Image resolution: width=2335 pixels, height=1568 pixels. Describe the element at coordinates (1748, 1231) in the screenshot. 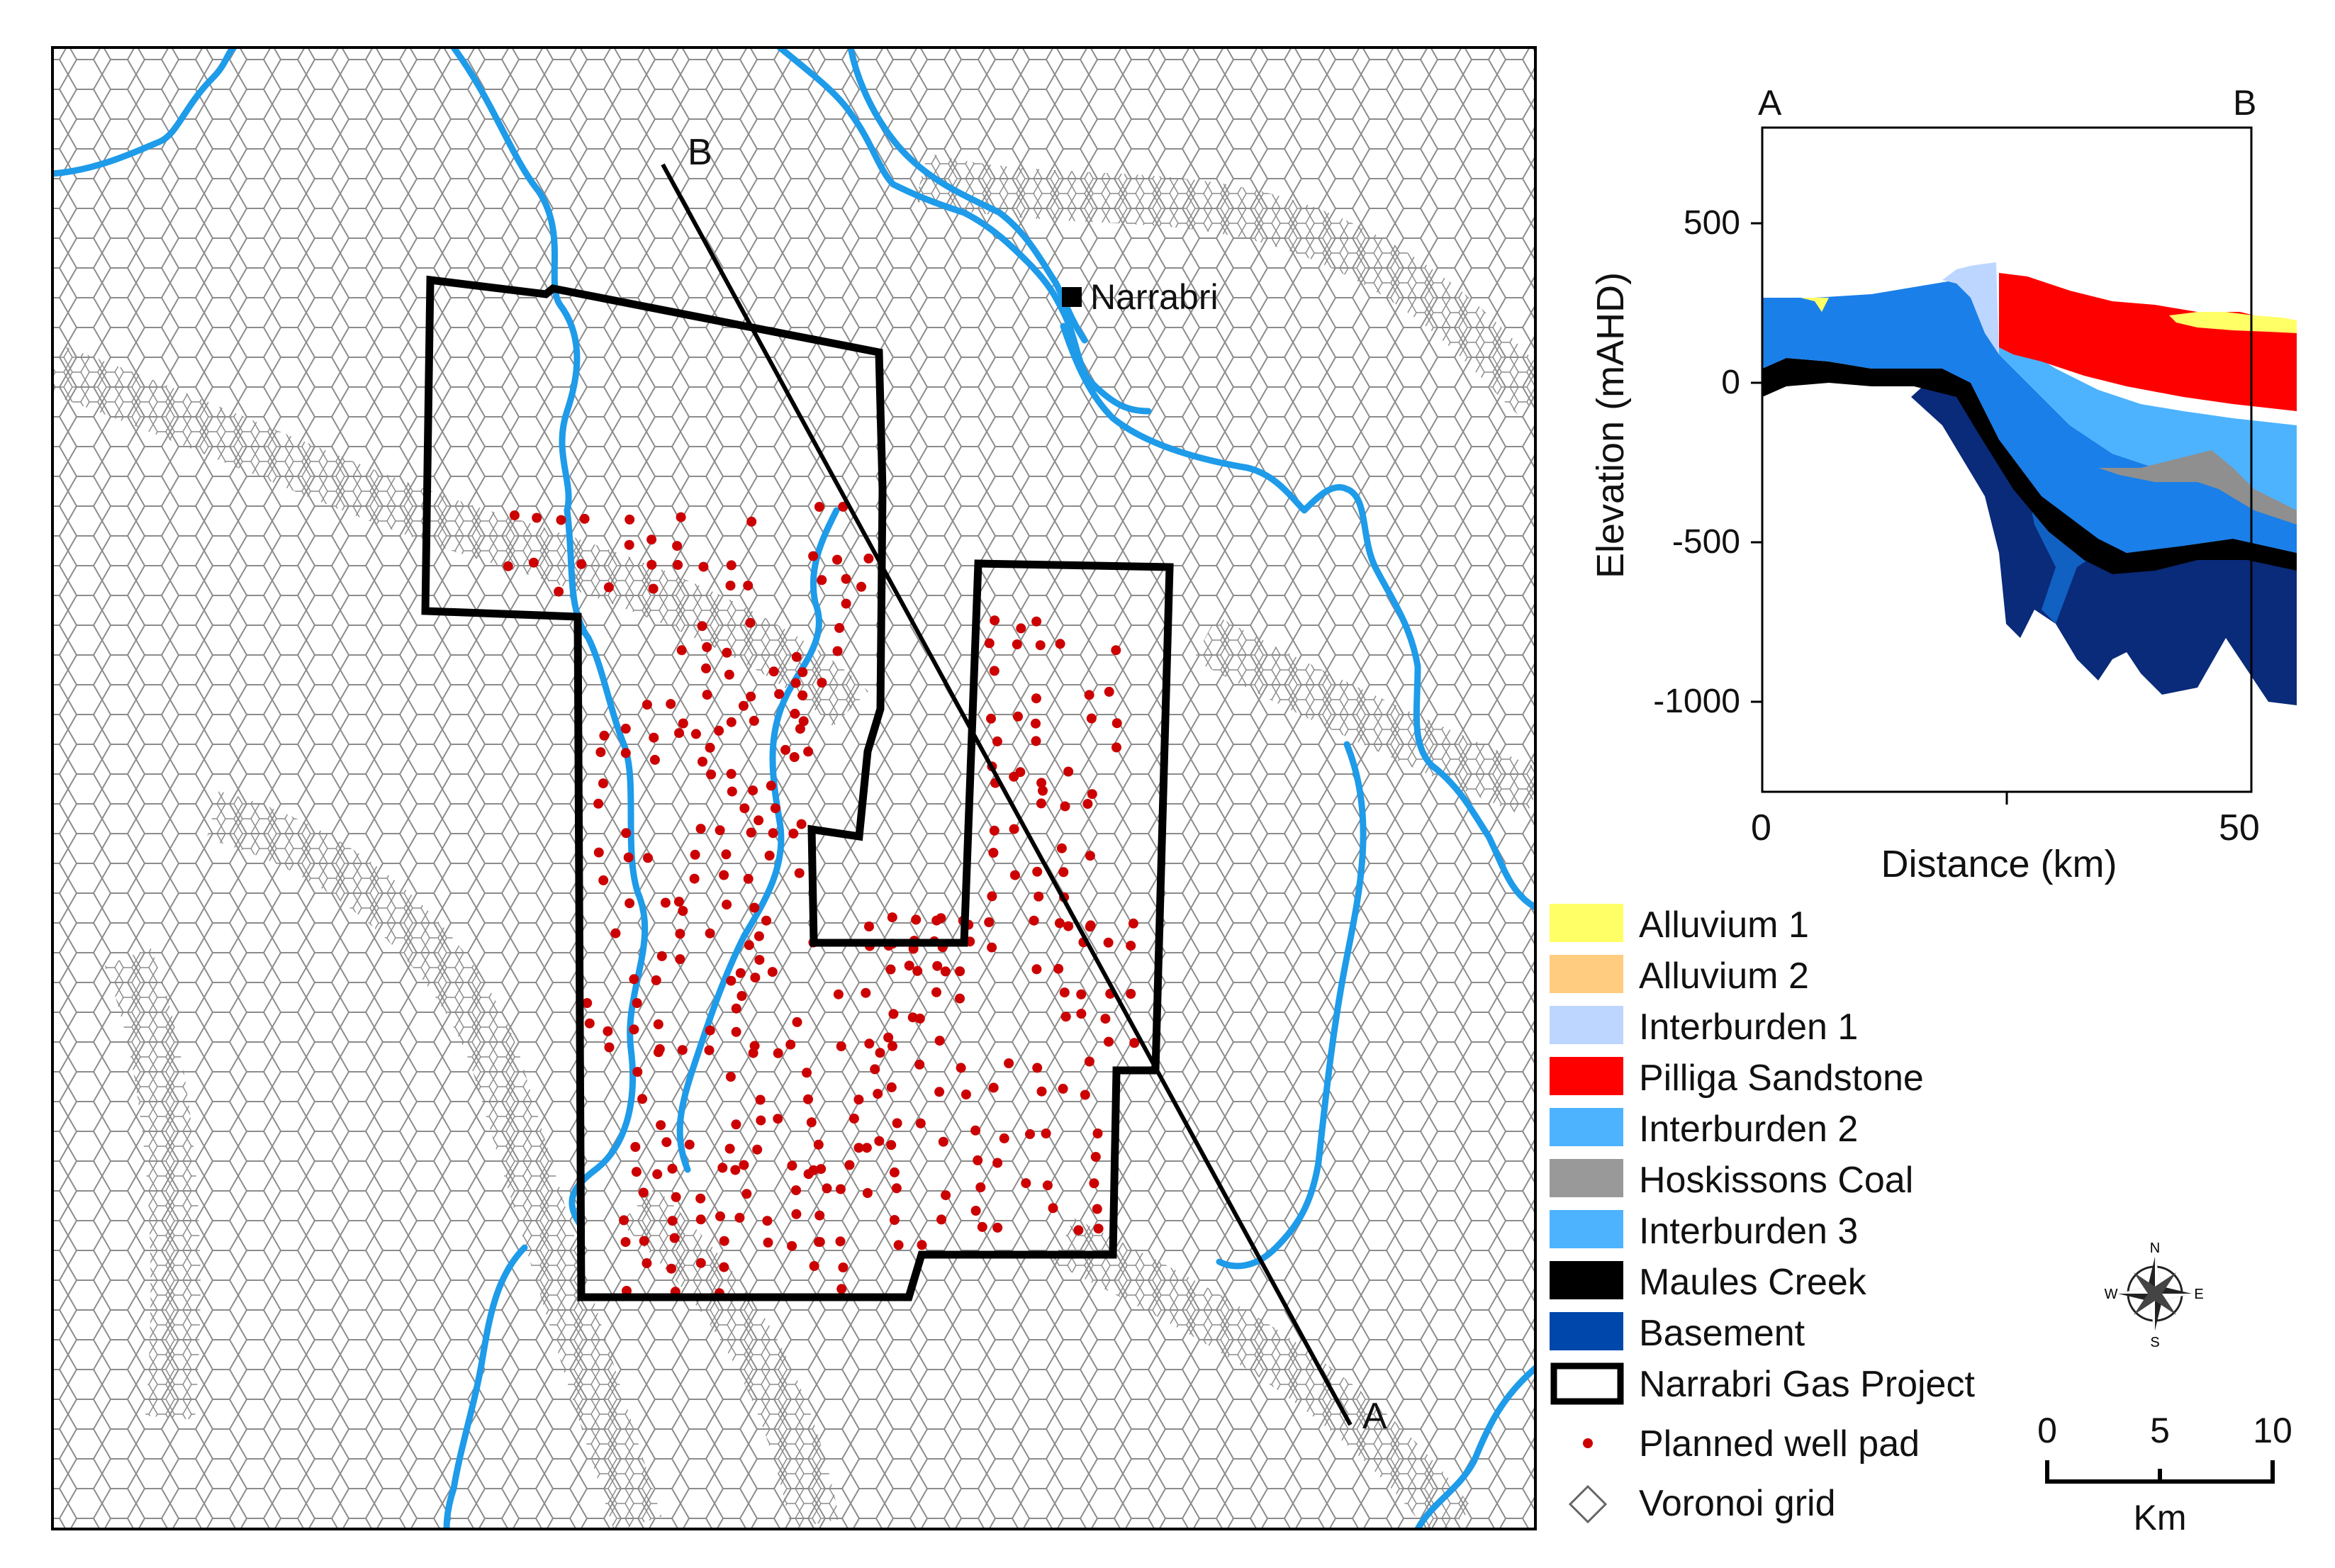

I see `legend-label-interburden-3: Interburden 3` at that location.